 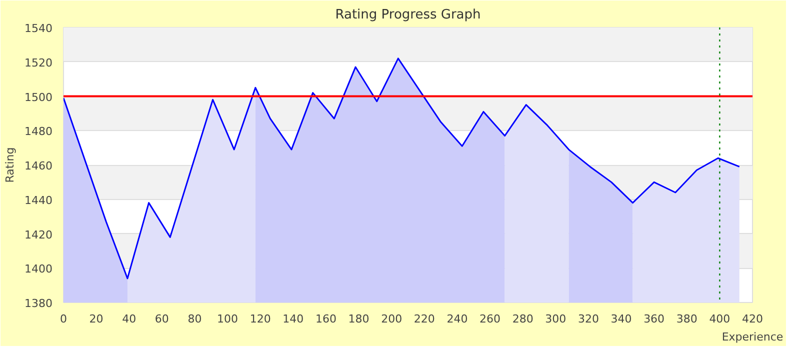 What do you see at coordinates (227, 319) in the screenshot?
I see `x-tick-label: 100` at bounding box center [227, 319].